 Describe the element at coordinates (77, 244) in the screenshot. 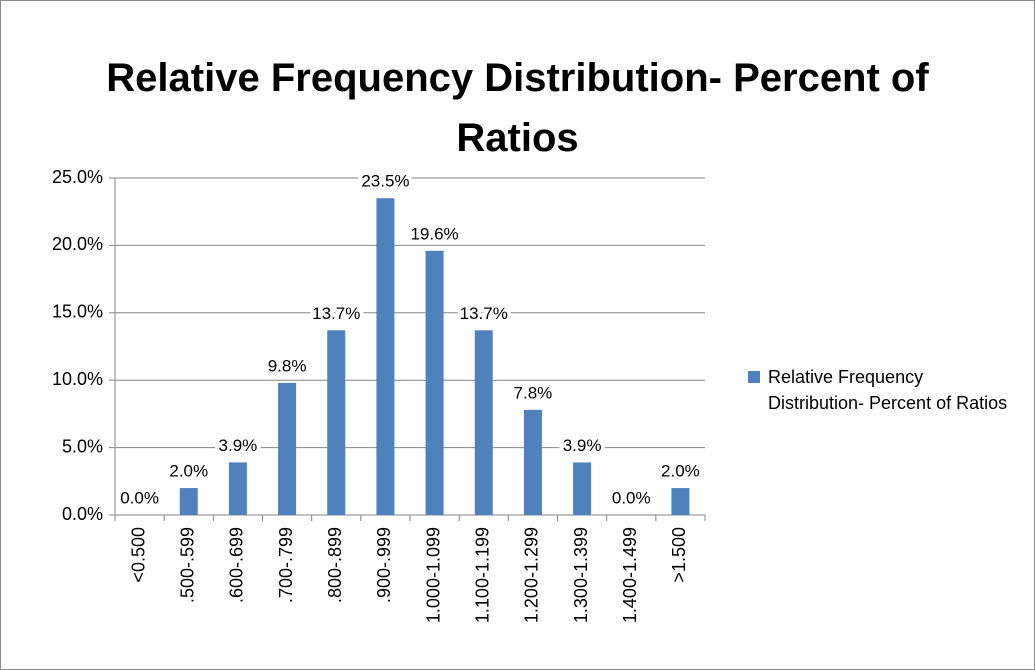

I see `y-tick-label: 20.0%` at that location.